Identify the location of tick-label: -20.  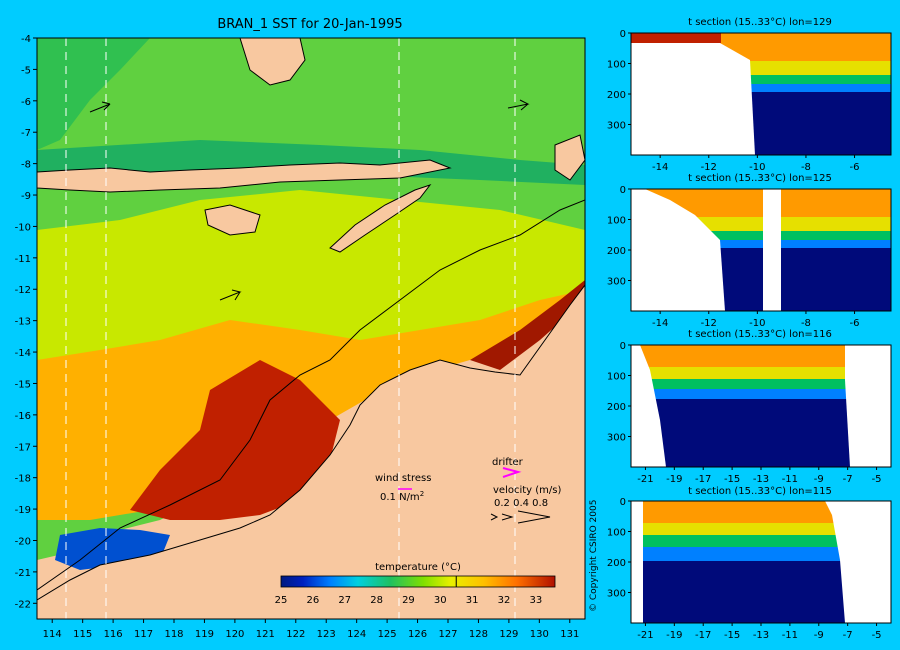
(23, 541).